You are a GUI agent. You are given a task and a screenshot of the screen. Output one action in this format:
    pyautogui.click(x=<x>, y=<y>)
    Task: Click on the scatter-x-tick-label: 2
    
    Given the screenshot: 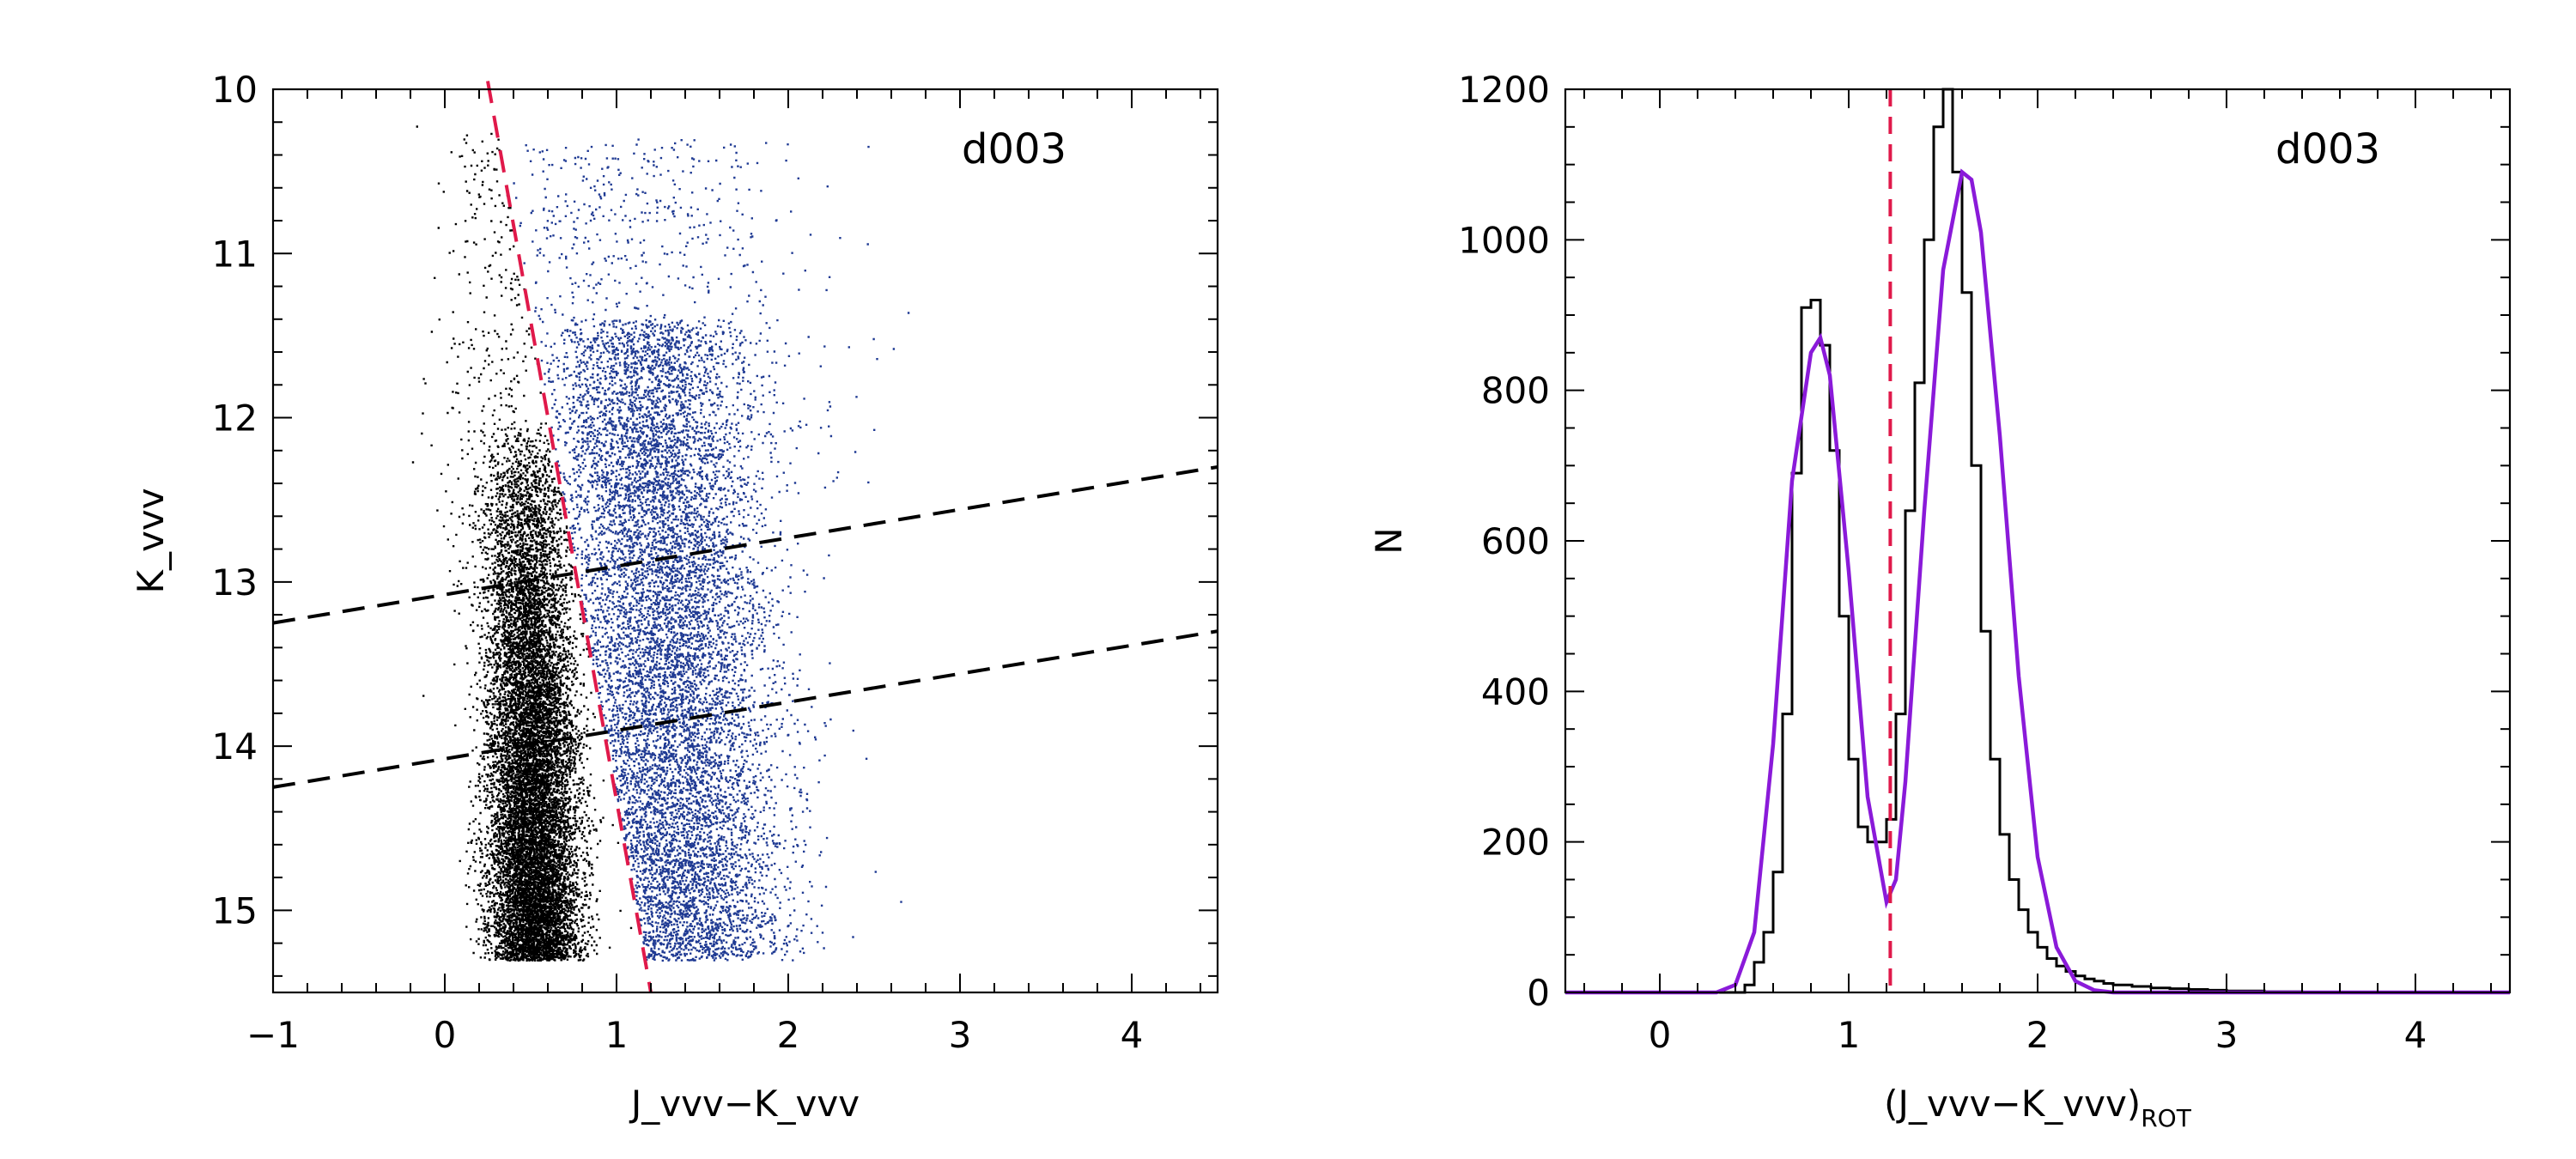 What is the action you would take?
    pyautogui.click(x=788, y=1035)
    